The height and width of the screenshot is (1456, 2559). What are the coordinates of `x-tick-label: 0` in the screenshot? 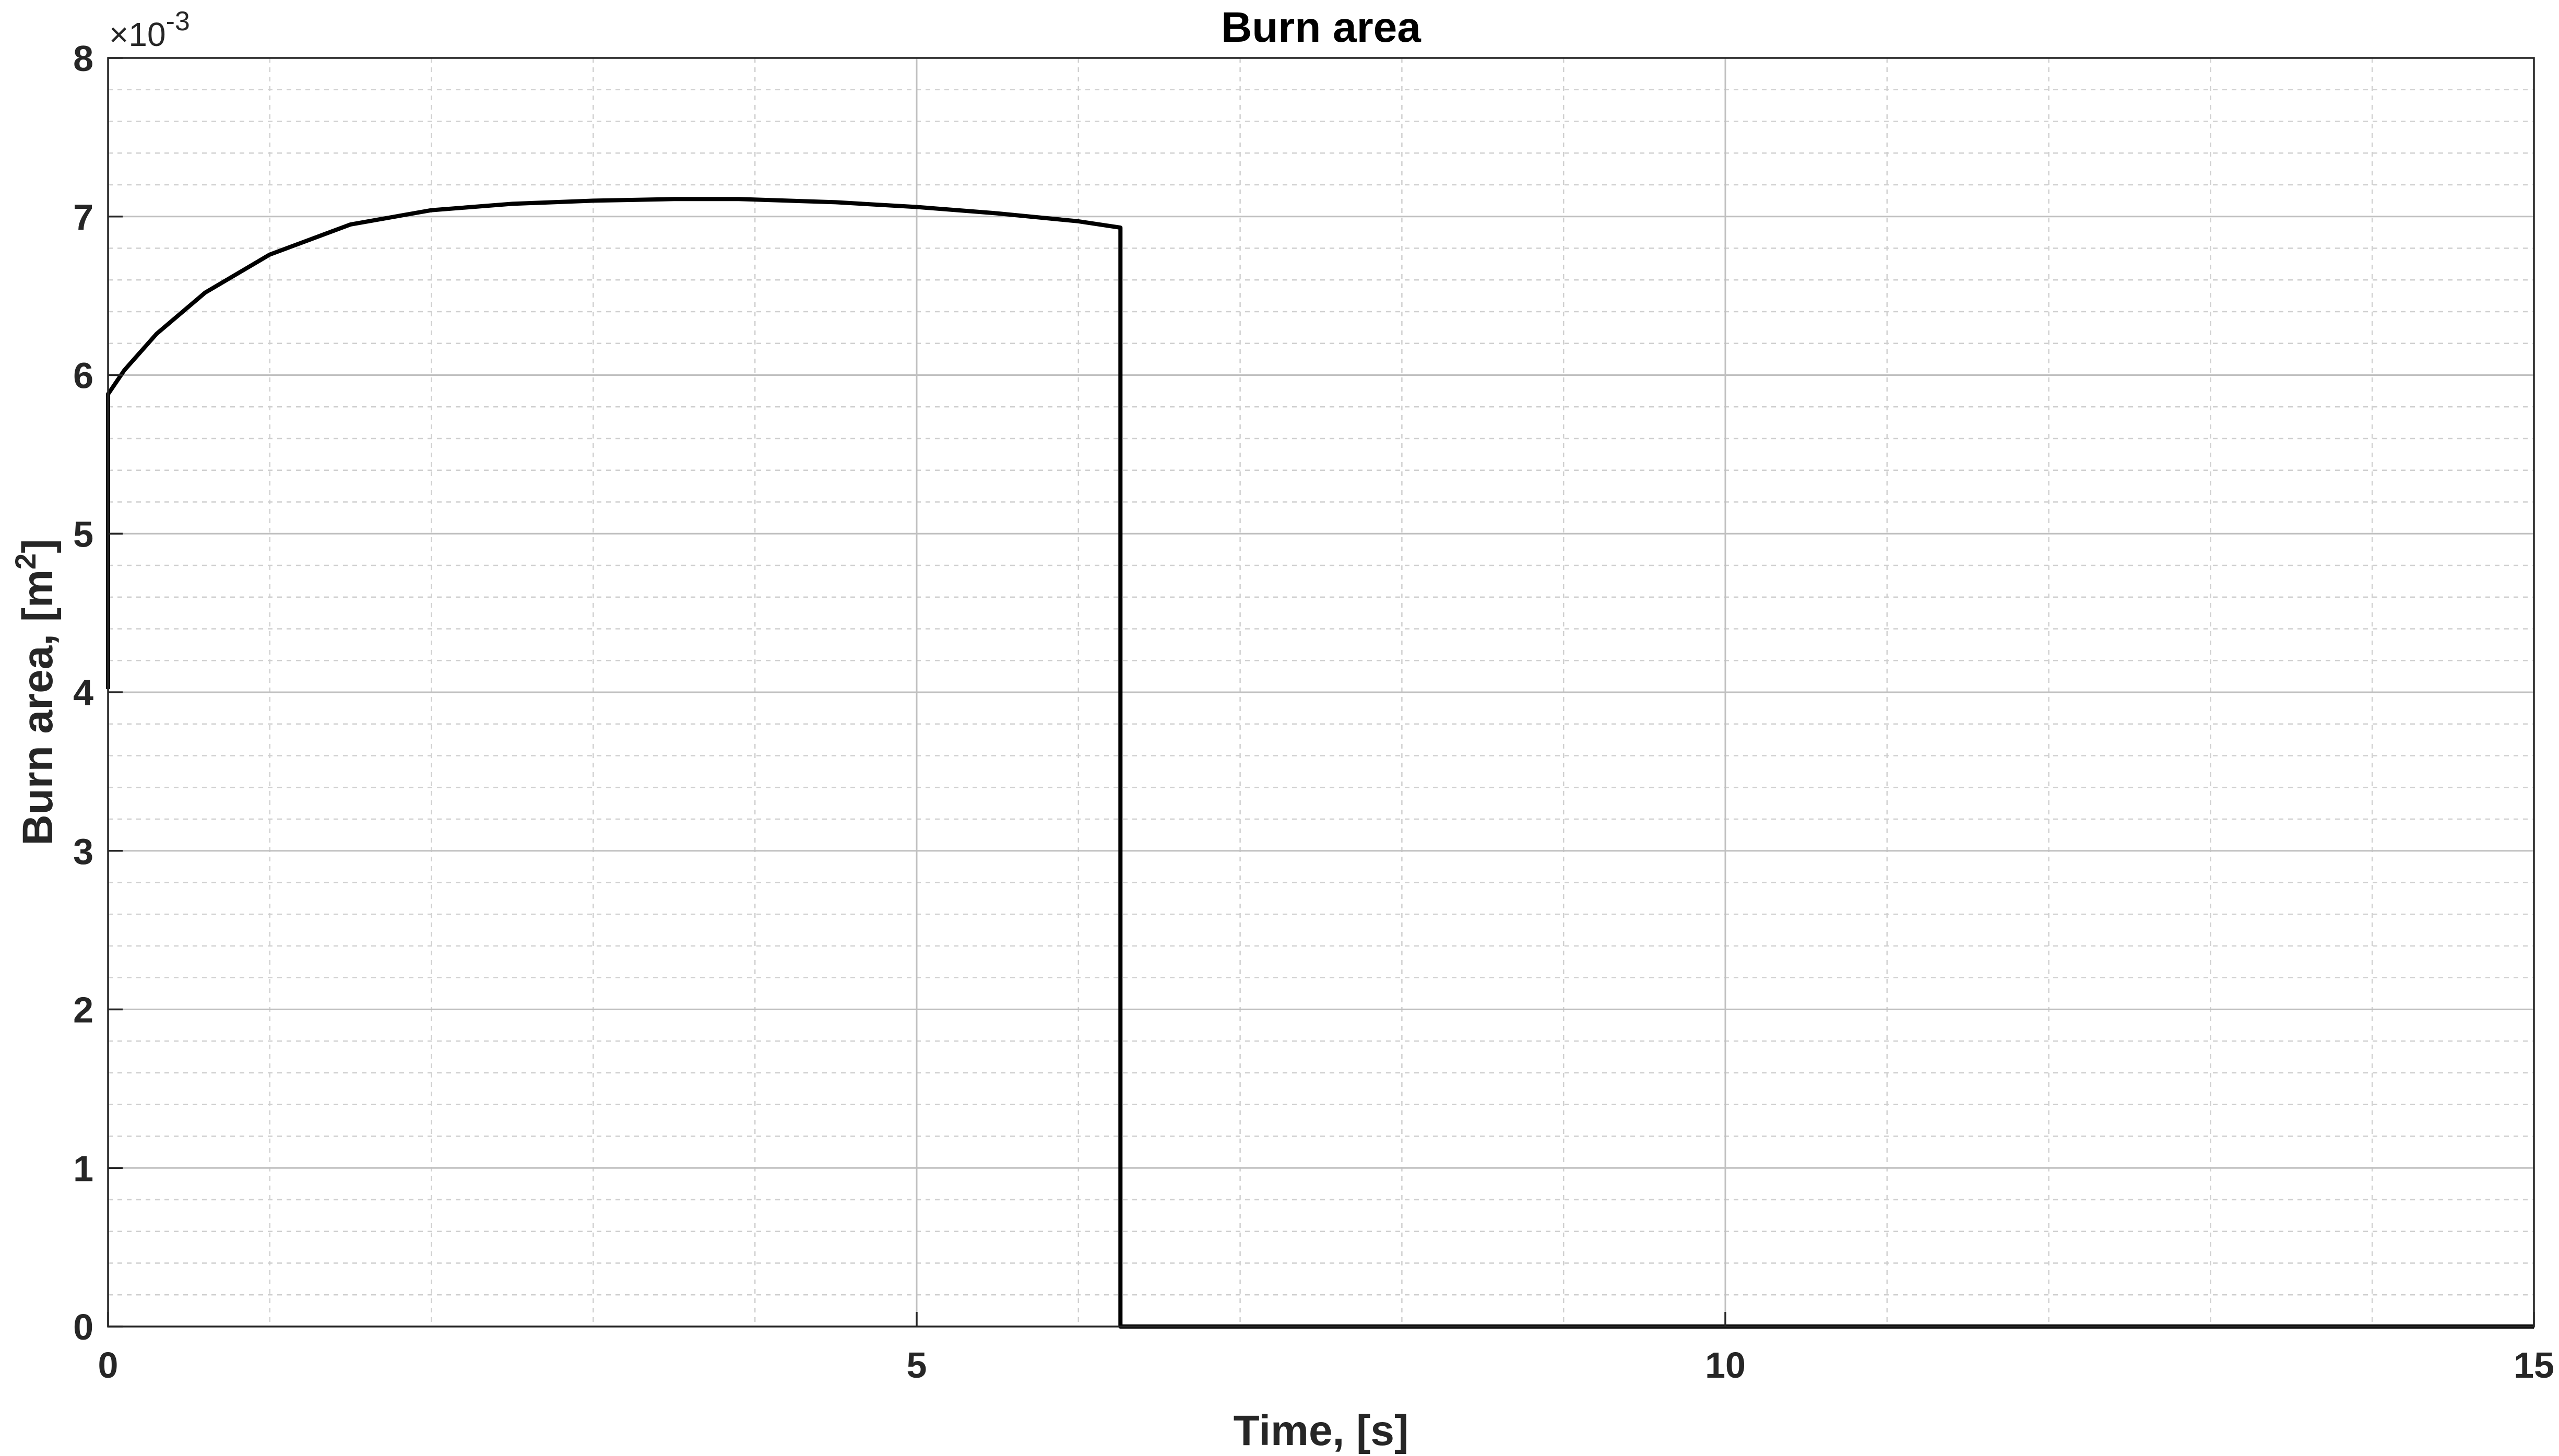 It's located at (108, 1366).